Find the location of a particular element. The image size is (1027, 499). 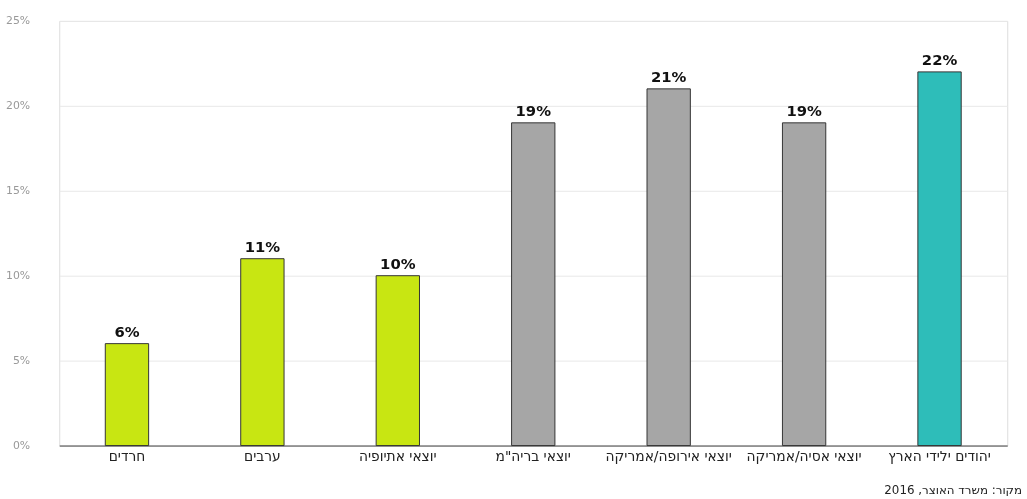

x-tick-label: יוצאי אירופה/אמריקה is located at coordinates (668, 455).